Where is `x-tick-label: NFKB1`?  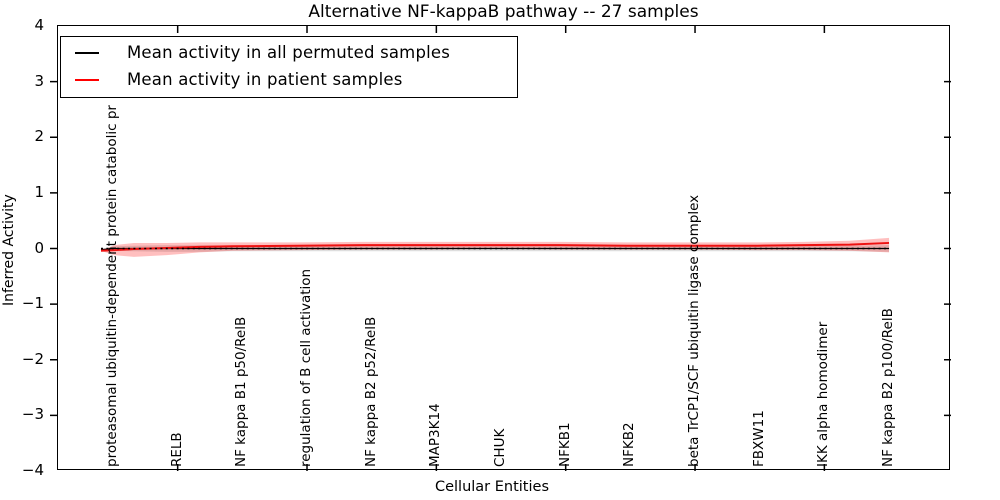
x-tick-label: NFKB1 is located at coordinates (564, 444).